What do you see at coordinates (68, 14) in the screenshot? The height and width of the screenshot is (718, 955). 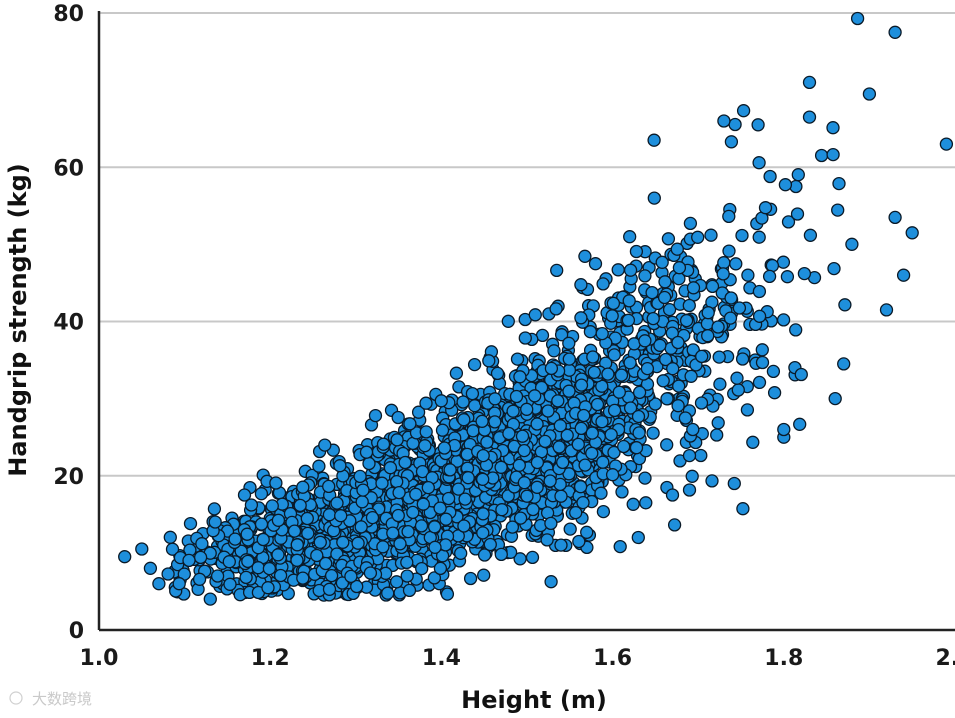 I see `y-tick-label: 80` at bounding box center [68, 14].